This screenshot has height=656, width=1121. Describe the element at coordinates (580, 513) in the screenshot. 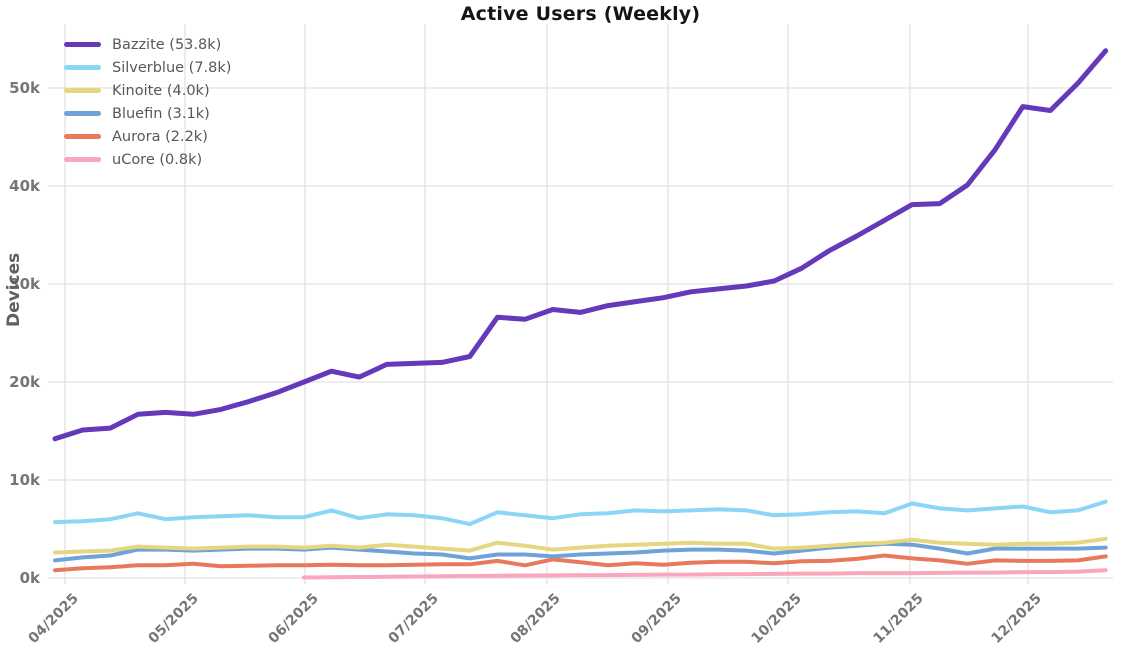

I see `series-line-silverblue` at that location.